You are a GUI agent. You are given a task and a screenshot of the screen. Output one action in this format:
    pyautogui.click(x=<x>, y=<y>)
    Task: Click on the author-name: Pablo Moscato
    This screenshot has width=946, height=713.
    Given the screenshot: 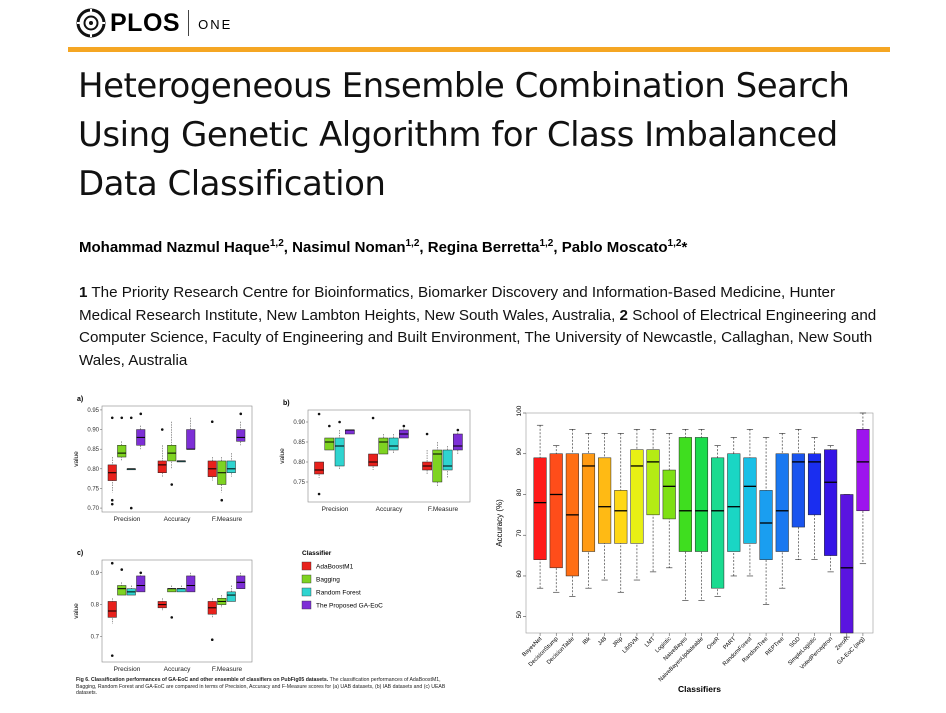 What is the action you would take?
    pyautogui.click(x=614, y=247)
    